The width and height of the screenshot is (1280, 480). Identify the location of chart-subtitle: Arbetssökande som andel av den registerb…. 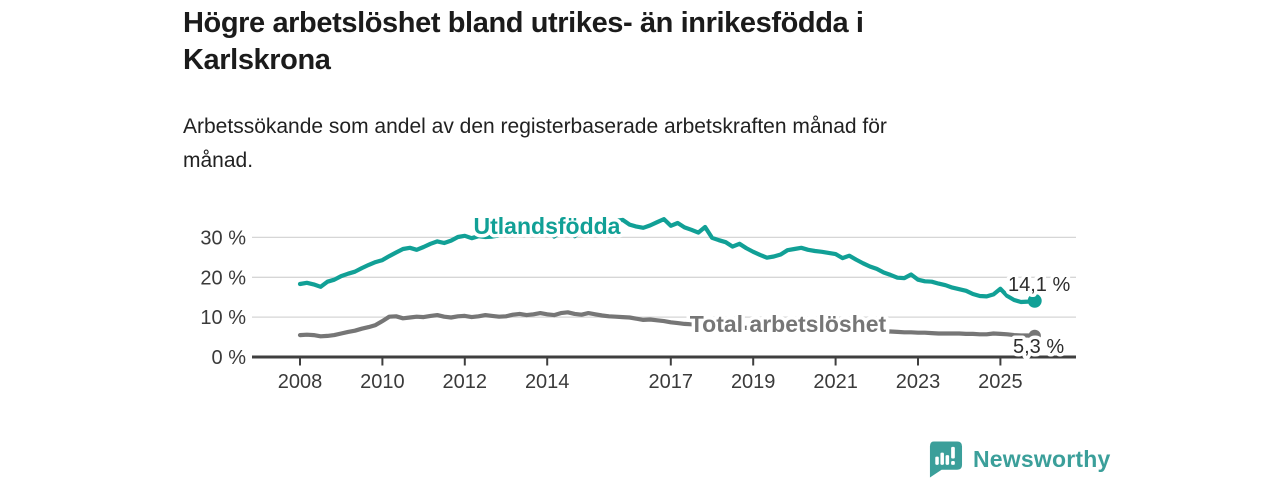
(535, 143).